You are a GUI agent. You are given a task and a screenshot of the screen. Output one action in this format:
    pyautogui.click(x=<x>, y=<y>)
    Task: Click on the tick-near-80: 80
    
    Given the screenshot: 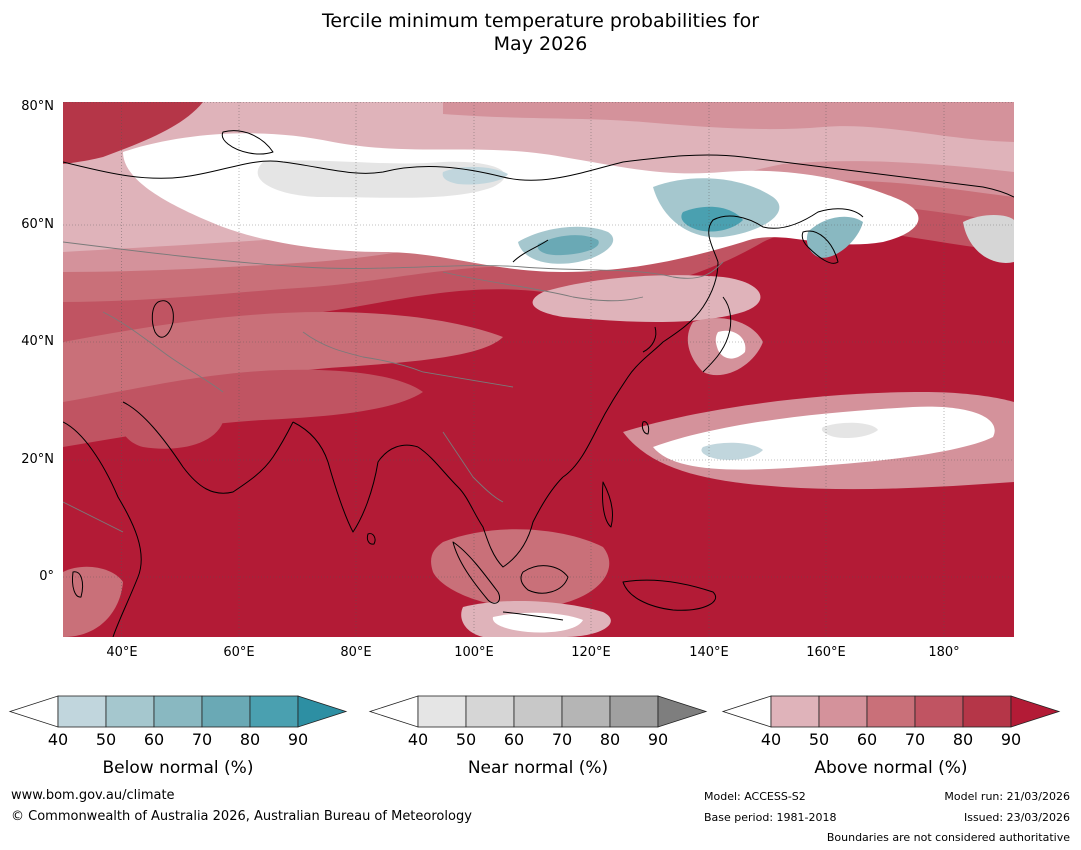 What is the action you would take?
    pyautogui.click(x=610, y=739)
    